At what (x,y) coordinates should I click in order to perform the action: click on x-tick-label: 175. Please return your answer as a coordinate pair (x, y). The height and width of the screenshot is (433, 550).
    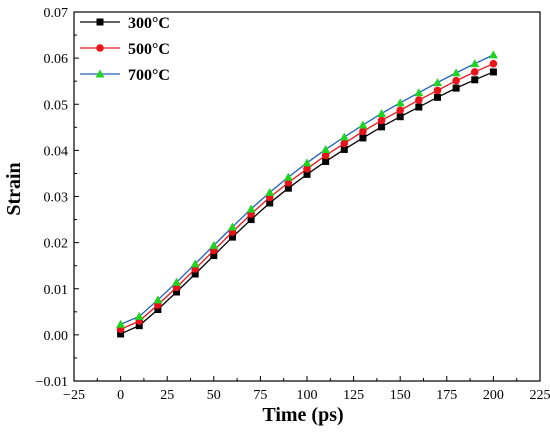
    Looking at the image, I should click on (446, 395).